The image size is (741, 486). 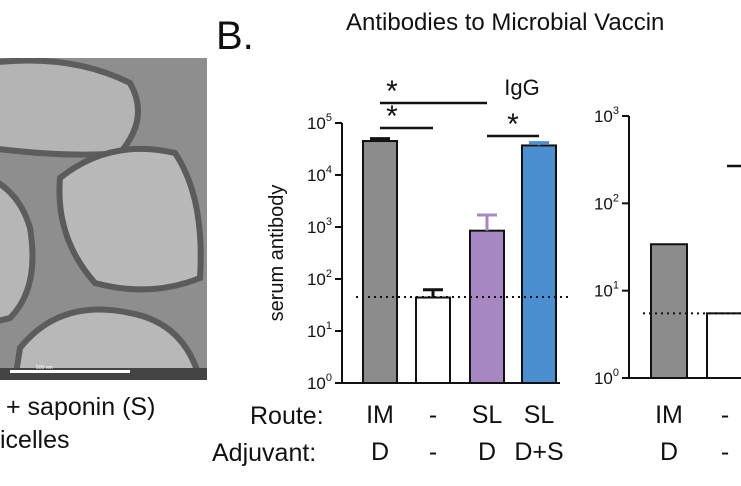 I want to click on adjuvant-label: D+S, so click(x=538, y=452).